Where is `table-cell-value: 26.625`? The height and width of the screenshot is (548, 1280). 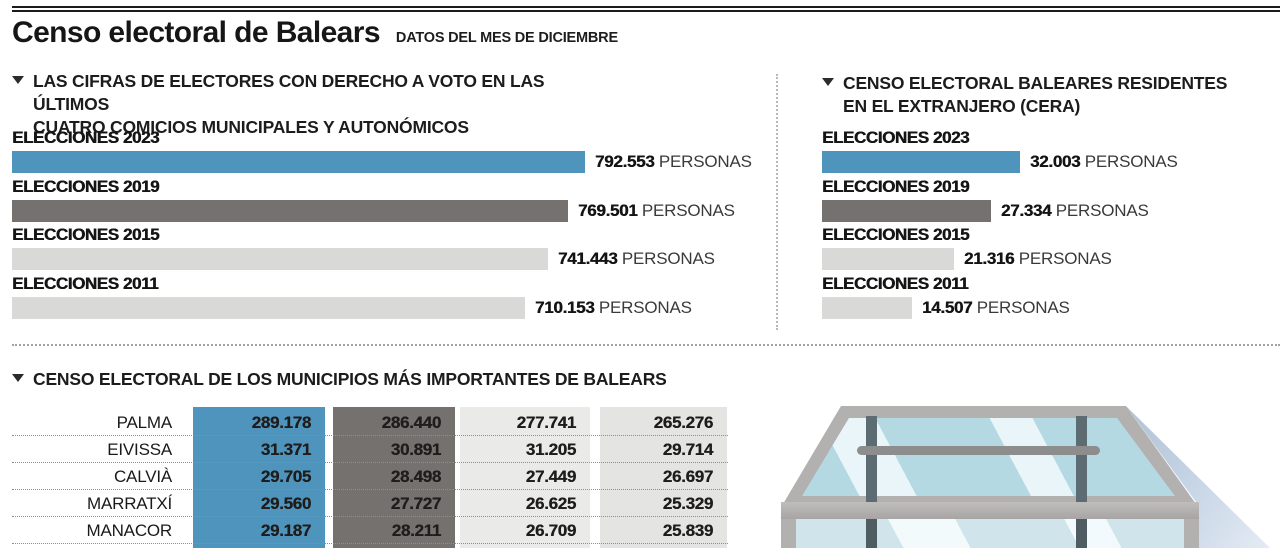 table-cell-value: 26.625 is located at coordinates (551, 503).